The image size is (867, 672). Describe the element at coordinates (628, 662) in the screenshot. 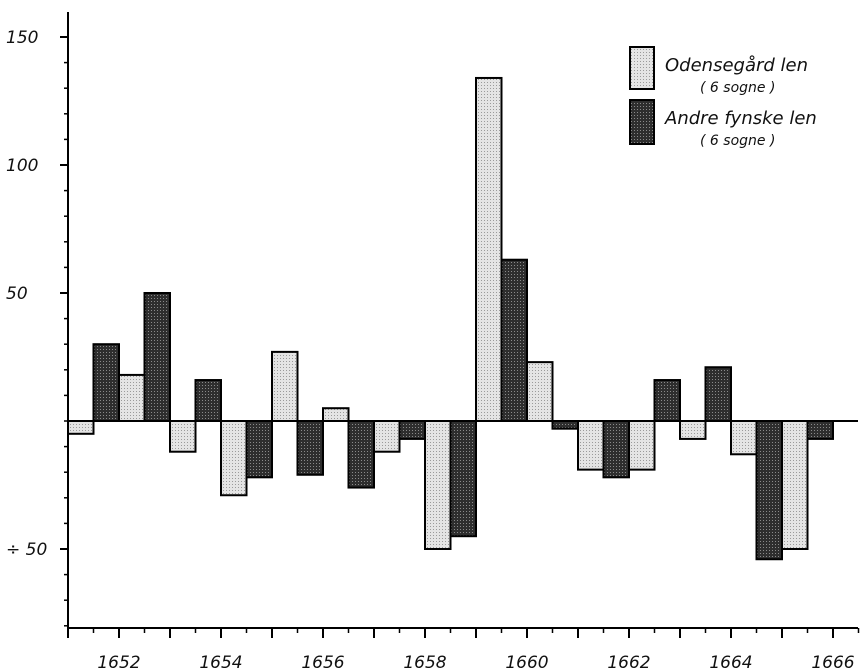

I see `x-tick-label: 1662` at that location.